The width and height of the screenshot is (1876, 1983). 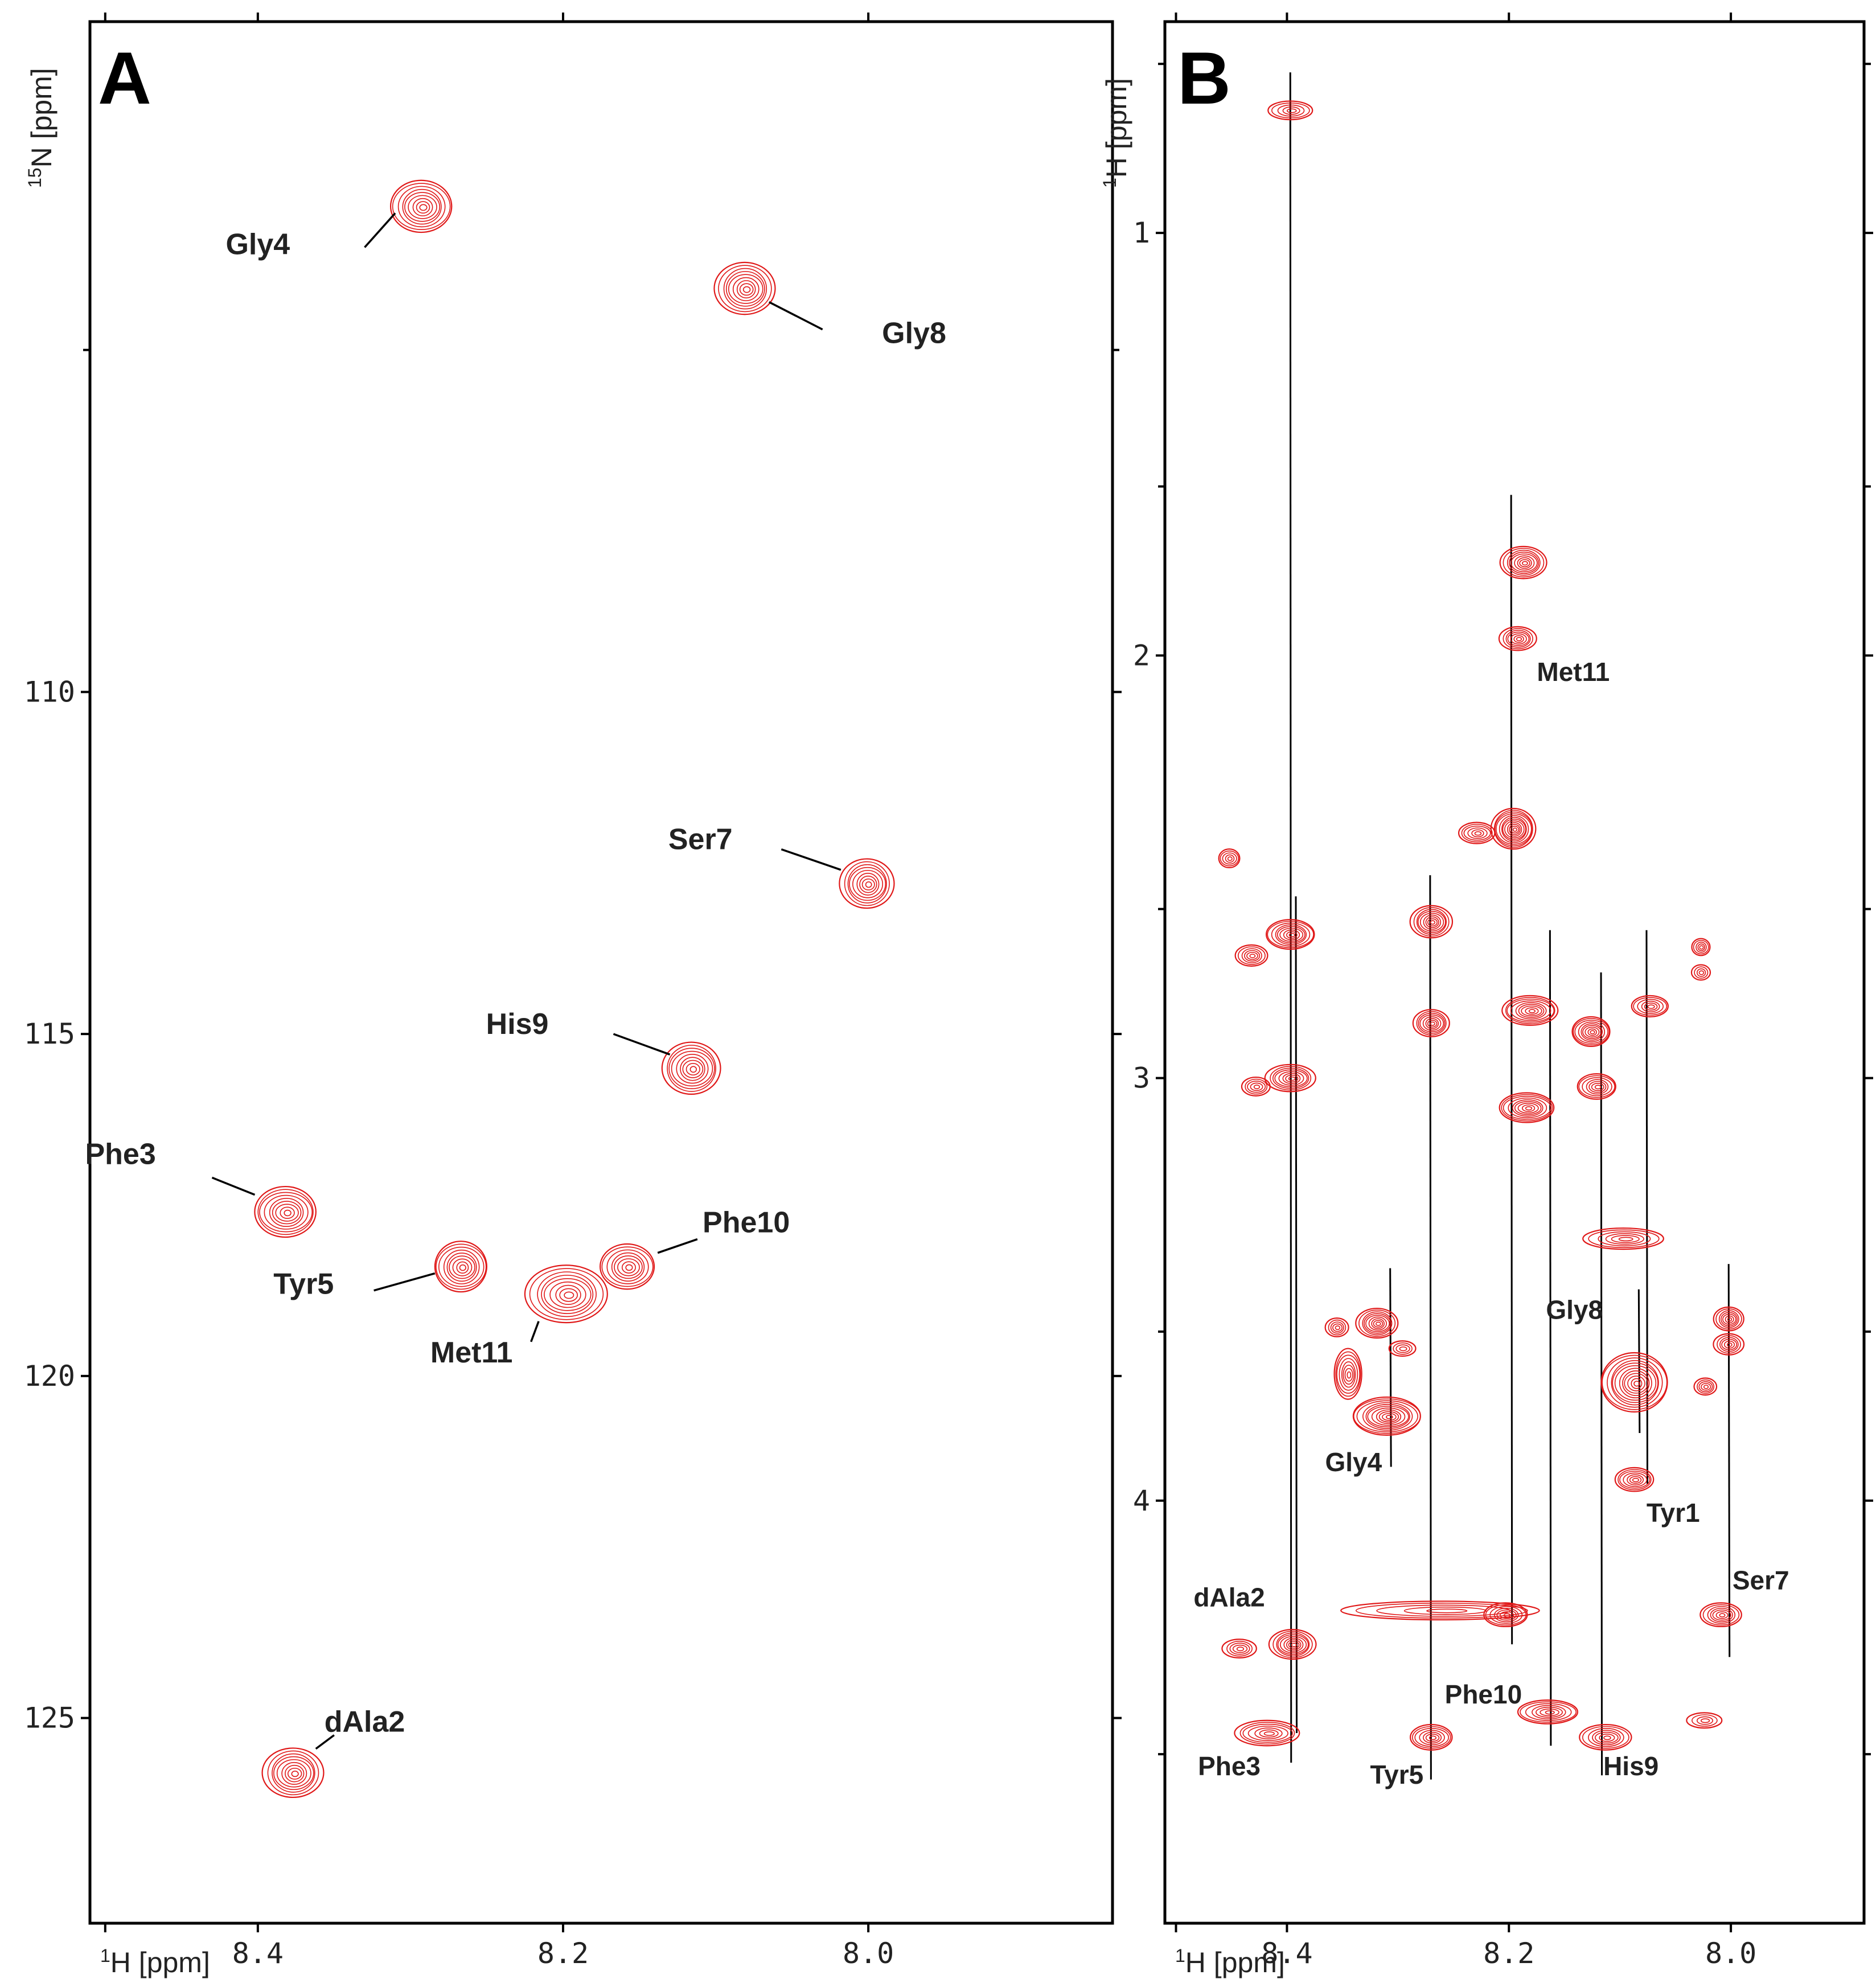 I want to click on peak-label: Gly8, so click(x=1574, y=1310).